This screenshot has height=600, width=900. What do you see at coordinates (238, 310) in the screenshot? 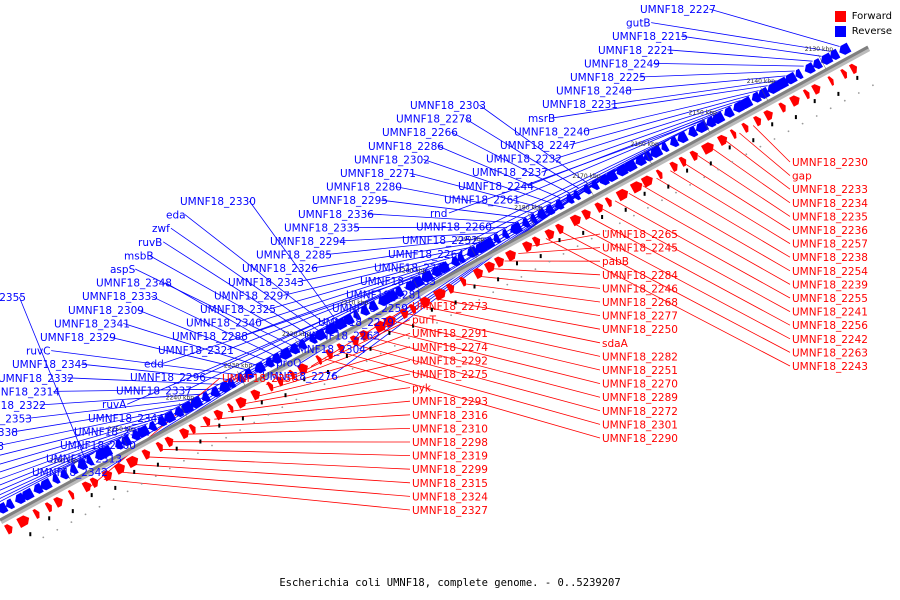
I see `reverse-gene-label: UMNF18_2325` at bounding box center [238, 310].